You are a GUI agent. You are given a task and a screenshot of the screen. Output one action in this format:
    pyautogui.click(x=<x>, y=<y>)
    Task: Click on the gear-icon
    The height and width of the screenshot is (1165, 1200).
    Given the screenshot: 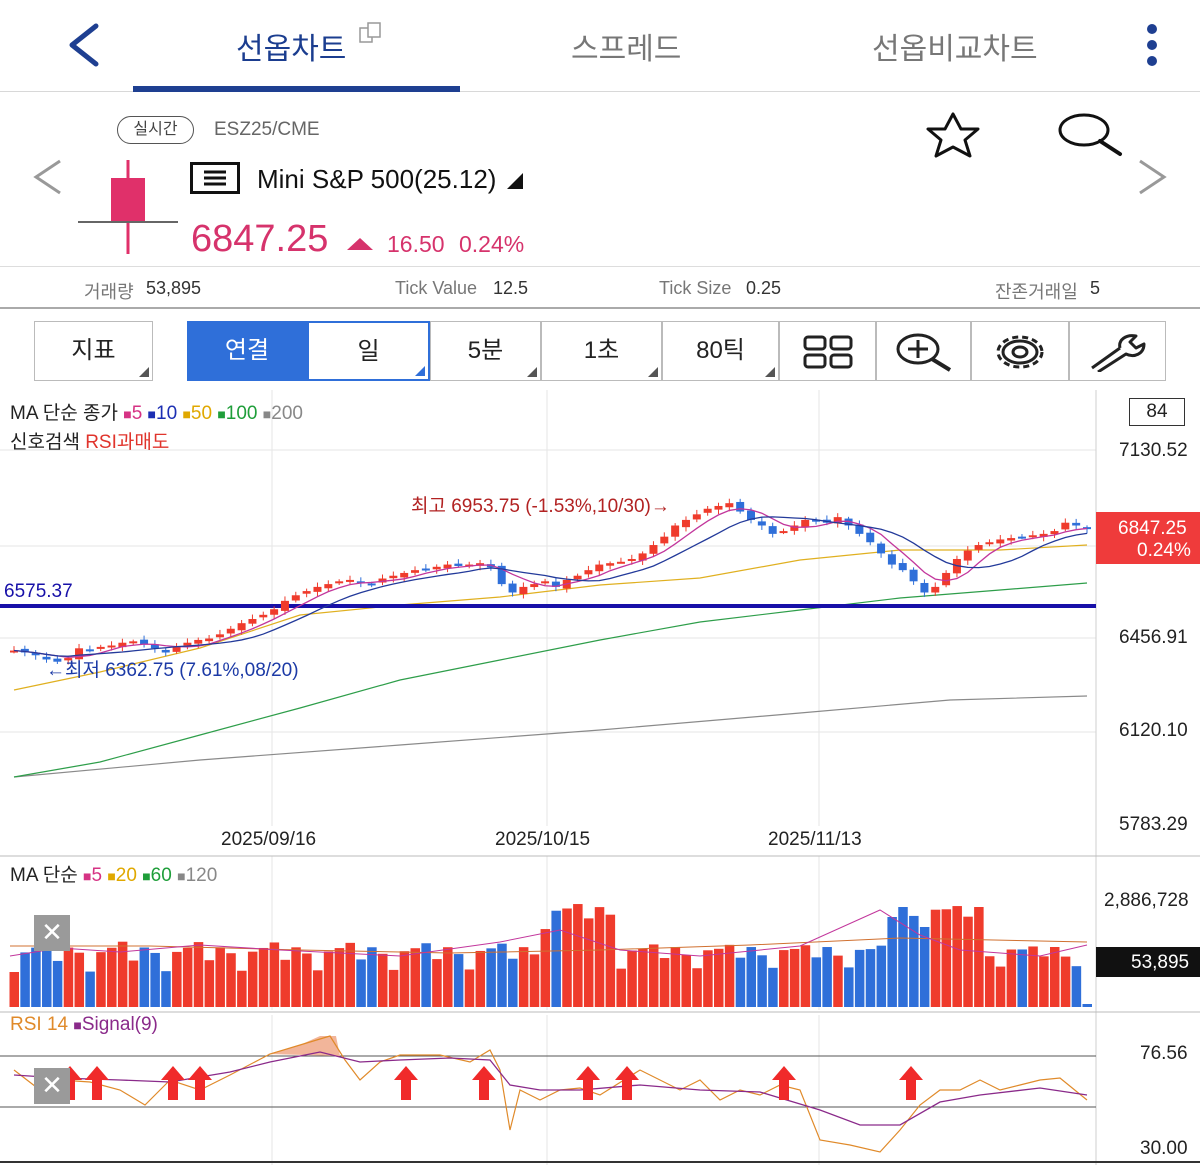 What is the action you would take?
    pyautogui.click(x=1020, y=352)
    